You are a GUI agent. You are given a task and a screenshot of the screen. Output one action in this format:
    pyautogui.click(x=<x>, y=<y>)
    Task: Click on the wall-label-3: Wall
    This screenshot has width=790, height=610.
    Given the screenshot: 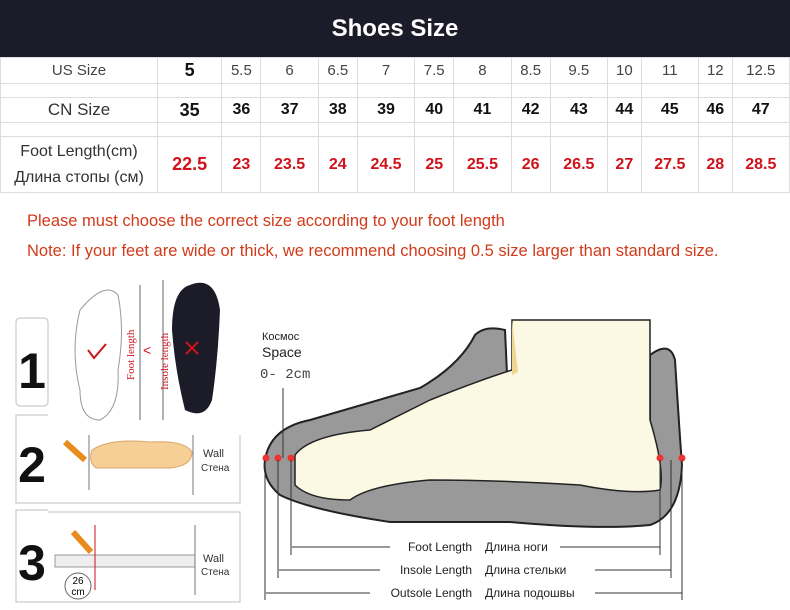 What is the action you would take?
    pyautogui.click(x=213, y=559)
    